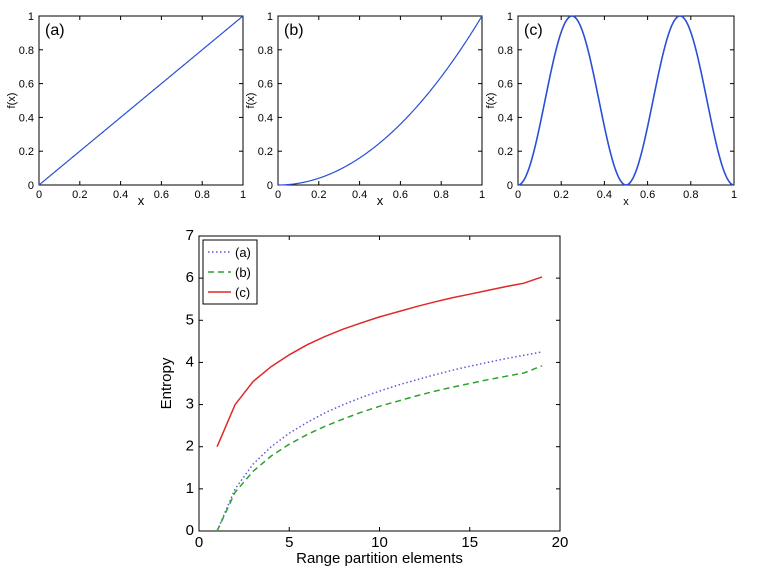 The image size is (766, 572). What do you see at coordinates (294, 30) in the screenshot?
I see `panel-label: (b)` at bounding box center [294, 30].